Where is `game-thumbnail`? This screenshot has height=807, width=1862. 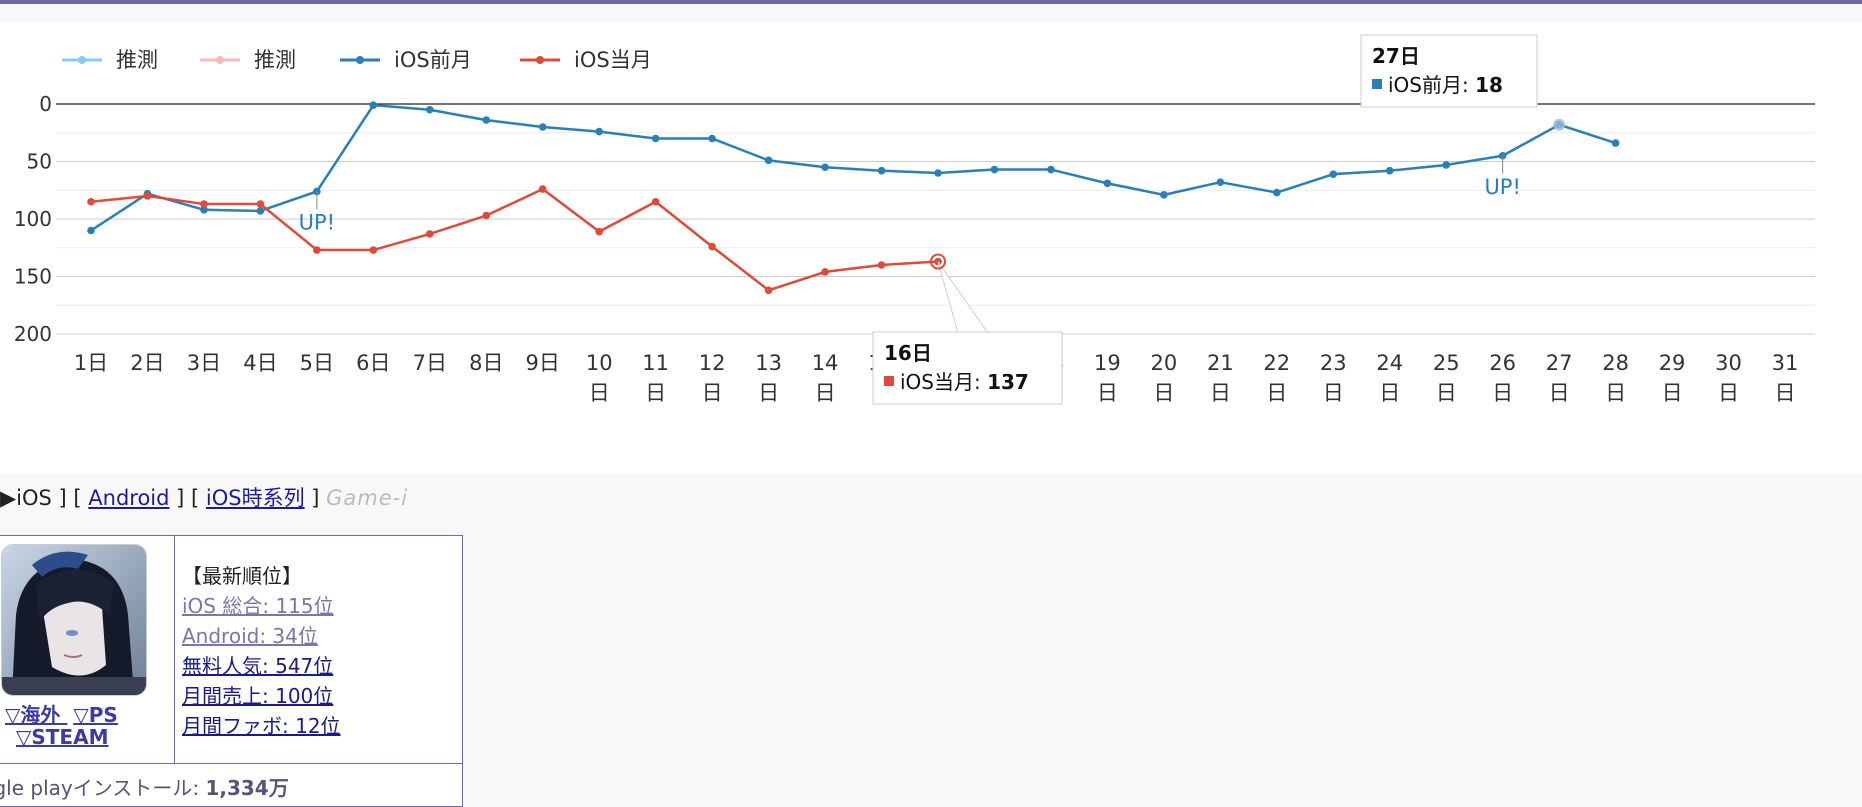 game-thumbnail is located at coordinates (74, 620).